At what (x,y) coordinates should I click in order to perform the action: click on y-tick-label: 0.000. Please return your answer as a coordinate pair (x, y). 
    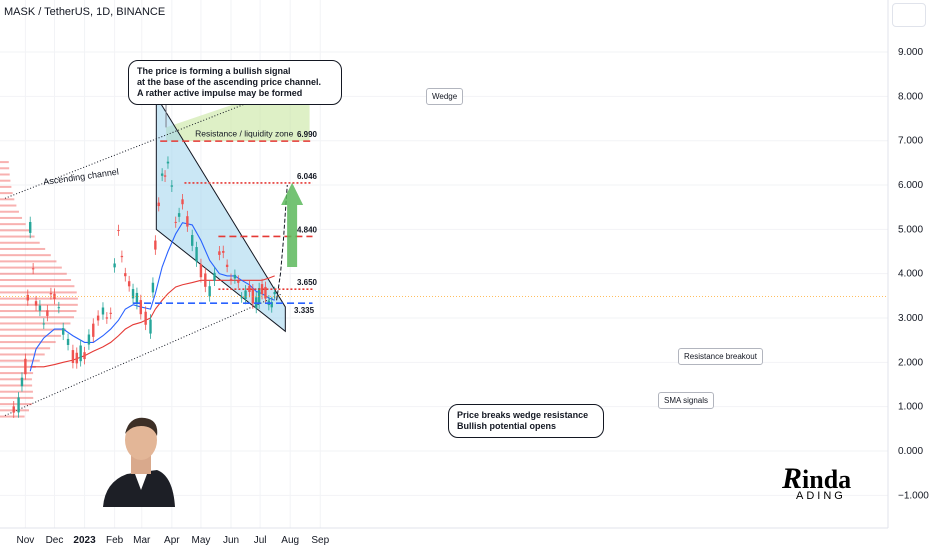
    Looking at the image, I should click on (910, 451).